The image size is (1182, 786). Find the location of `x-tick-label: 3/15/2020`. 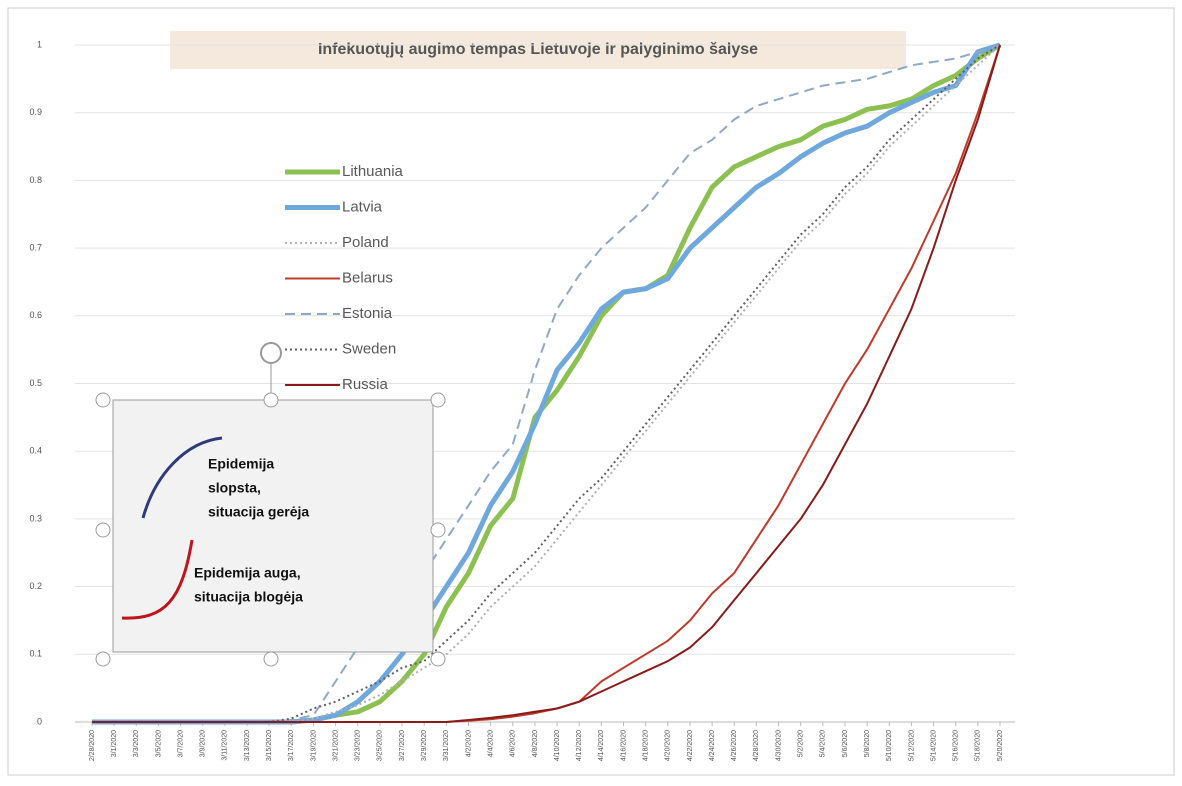

x-tick-label: 3/15/2020 is located at coordinates (269, 745).